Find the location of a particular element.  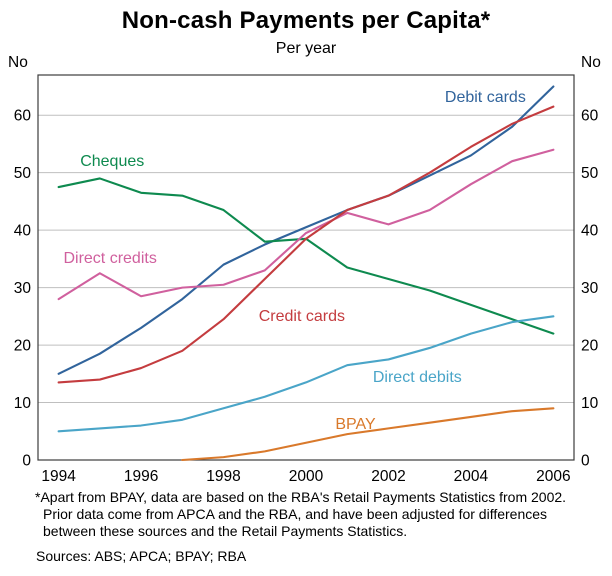

x-tick: 2002 is located at coordinates (388, 476).